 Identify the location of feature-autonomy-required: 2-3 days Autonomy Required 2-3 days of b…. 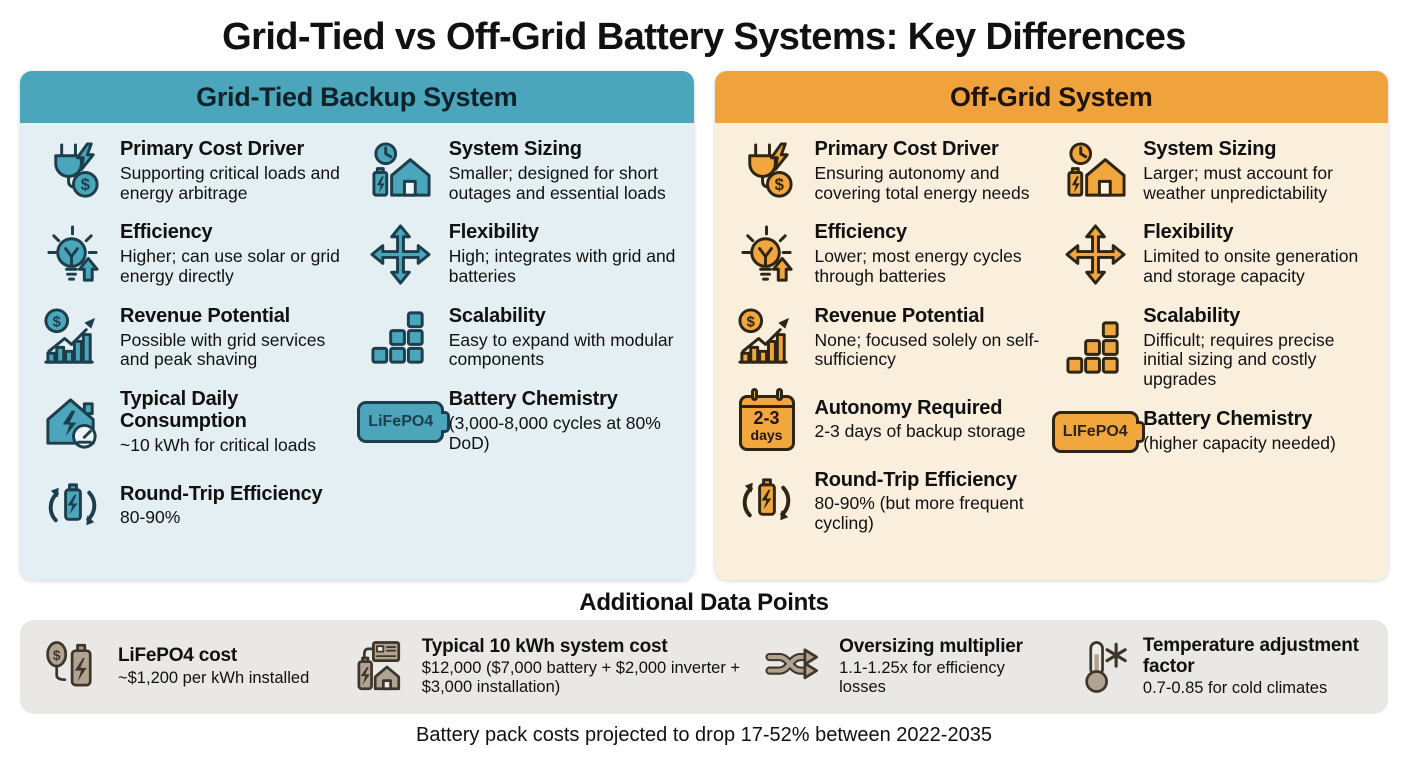
(887, 419).